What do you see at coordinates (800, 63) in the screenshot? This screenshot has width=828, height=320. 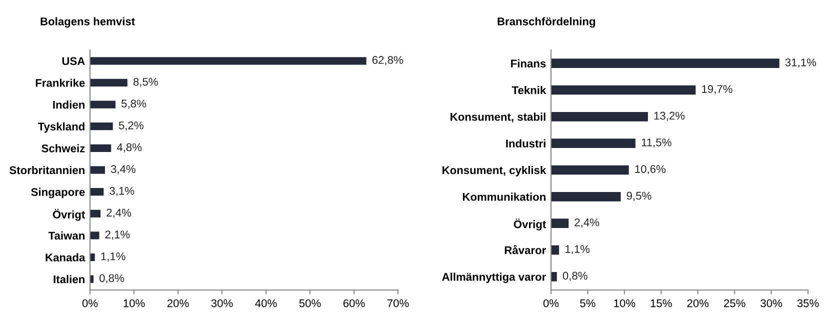 I see `data-label: 31,1%` at bounding box center [800, 63].